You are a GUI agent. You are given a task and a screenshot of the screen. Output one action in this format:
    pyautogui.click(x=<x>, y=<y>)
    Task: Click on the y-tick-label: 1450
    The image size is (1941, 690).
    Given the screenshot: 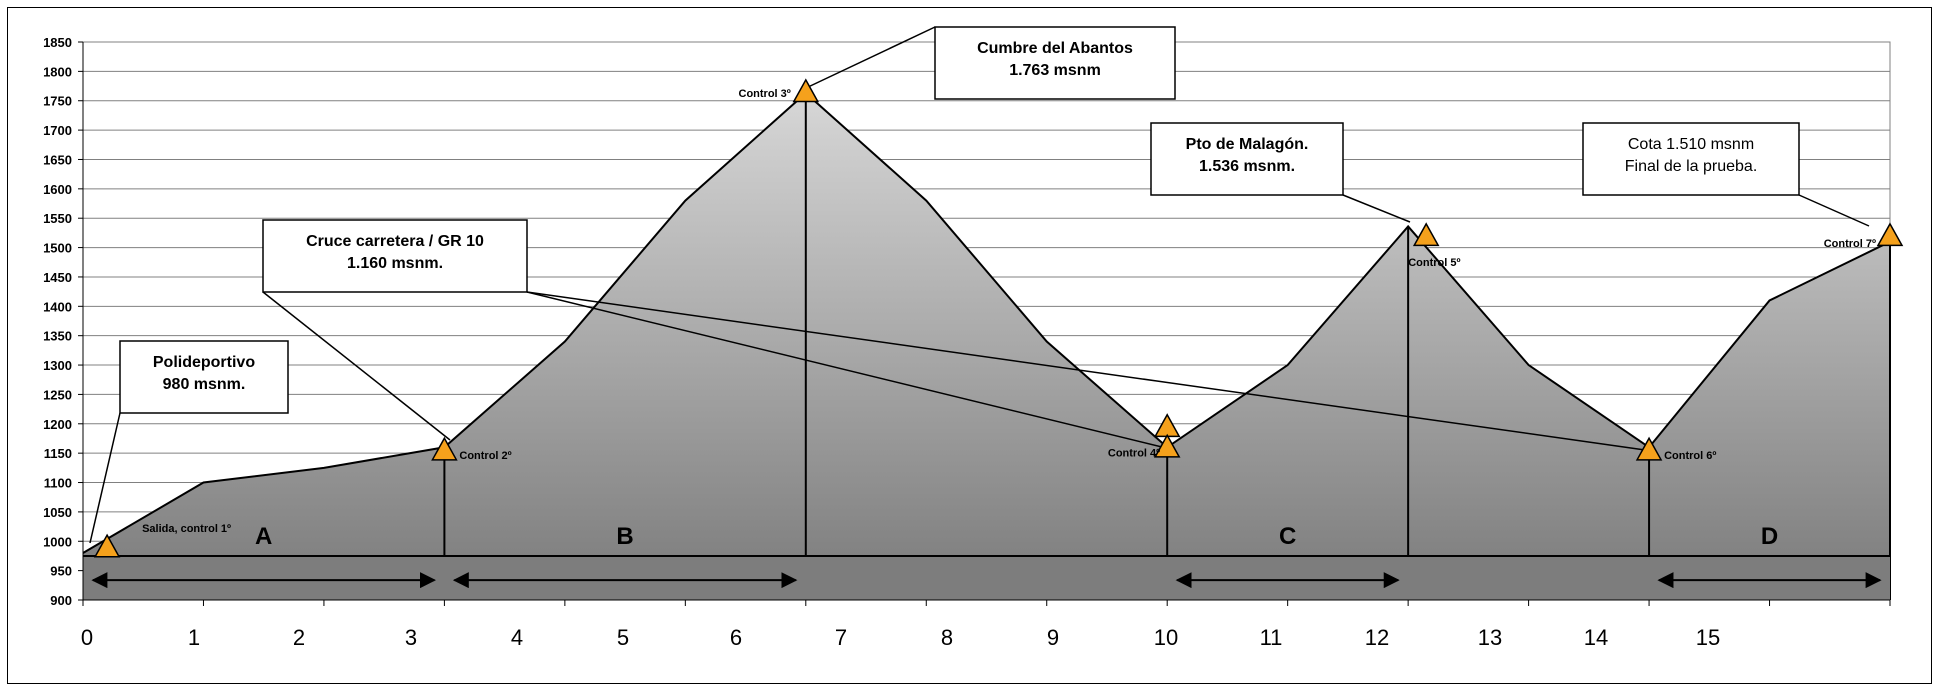 What is the action you would take?
    pyautogui.click(x=57, y=277)
    